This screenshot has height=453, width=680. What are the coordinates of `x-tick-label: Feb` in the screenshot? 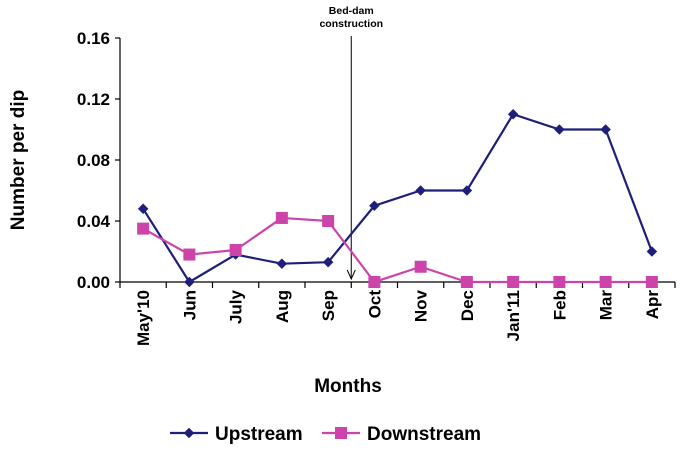 It's located at (559, 305).